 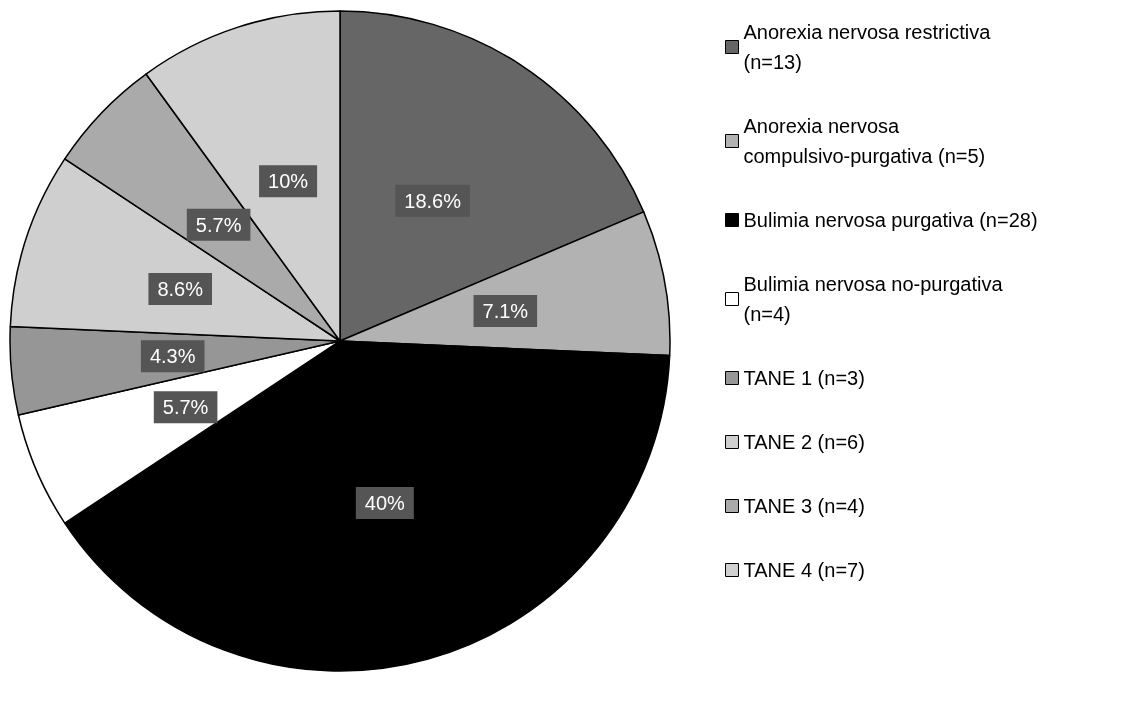 What do you see at coordinates (804, 442) in the screenshot?
I see `legend-label: TANE 2 (n=6)` at bounding box center [804, 442].